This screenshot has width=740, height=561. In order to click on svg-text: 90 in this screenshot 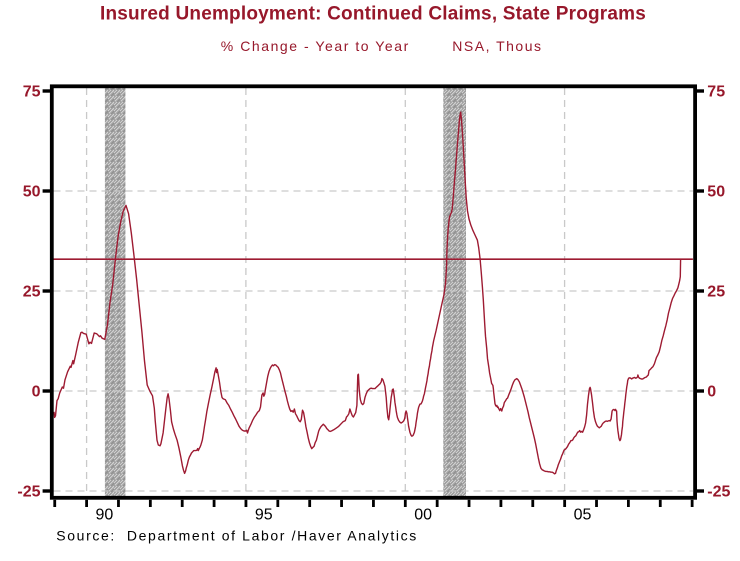, I will do `click(105, 515)`.